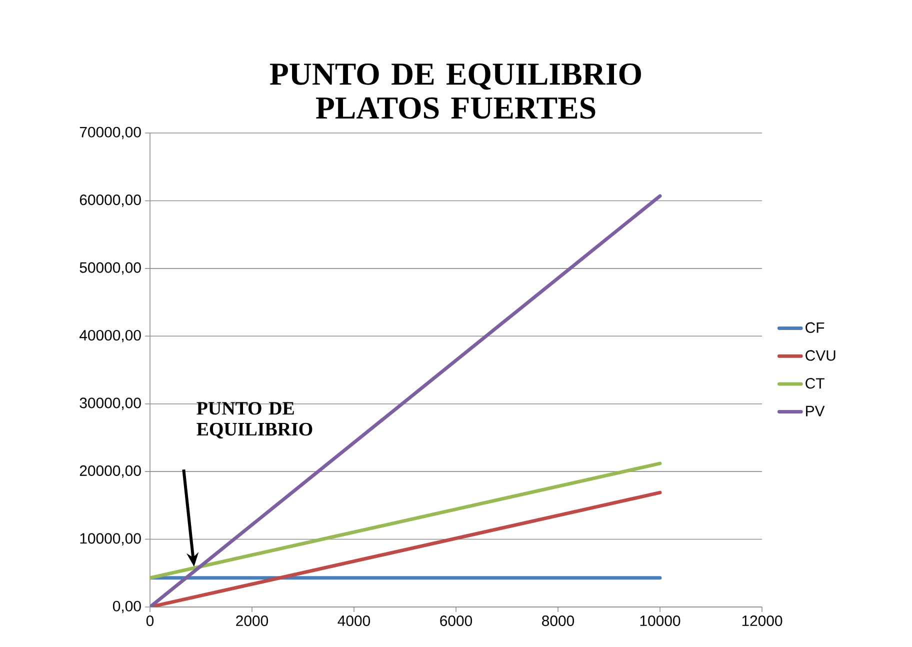 This screenshot has height=647, width=912. Describe the element at coordinates (455, 91) in the screenshot. I see `chart-title: PUNTO DE EQUILIBRIO PLATOS FUERTES` at that location.